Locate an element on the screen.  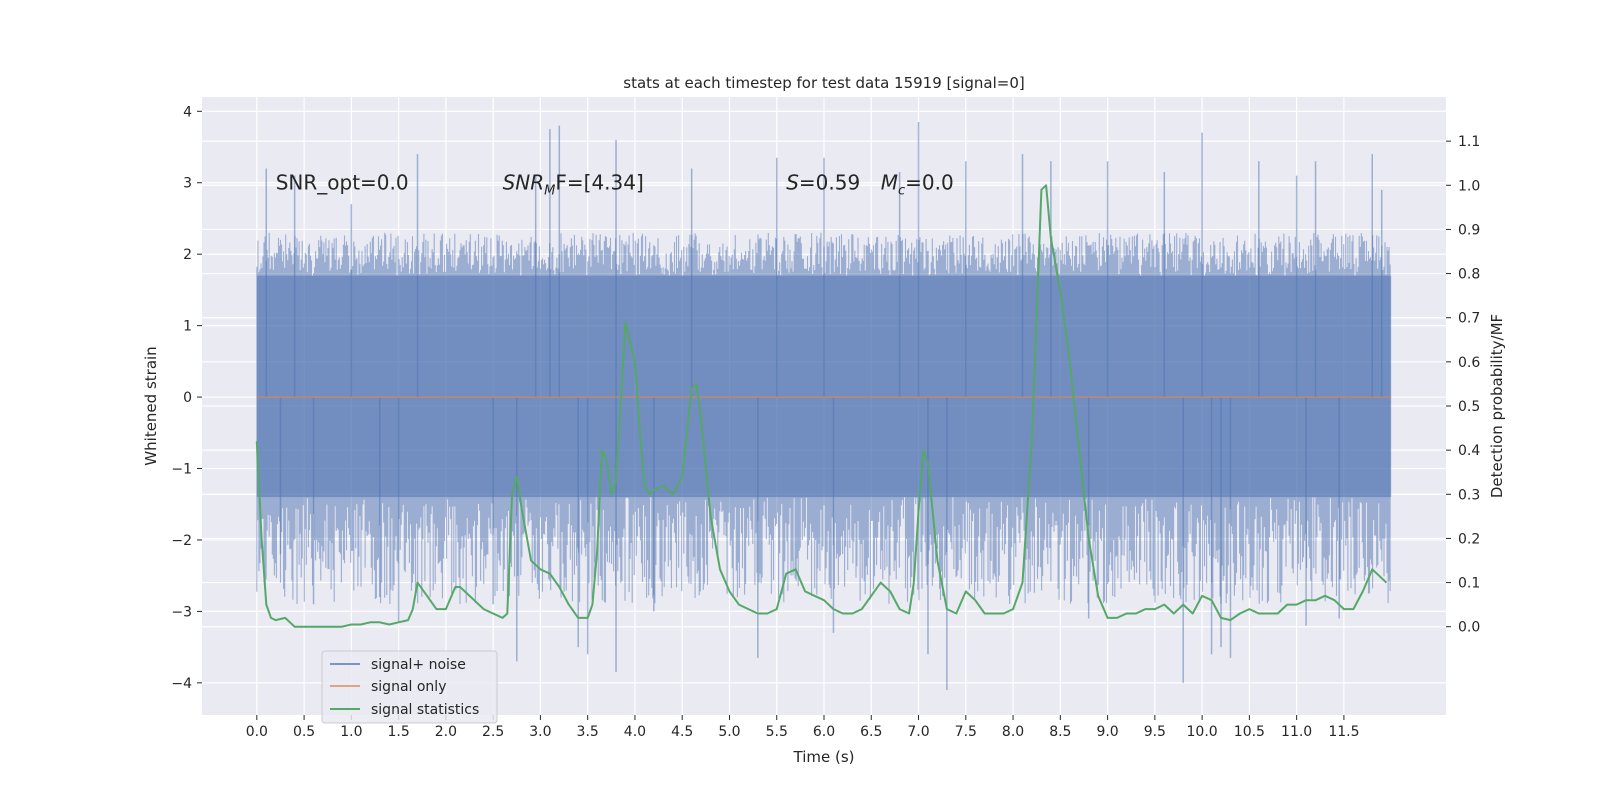
x-tick-label: 7.0 is located at coordinates (918, 732).